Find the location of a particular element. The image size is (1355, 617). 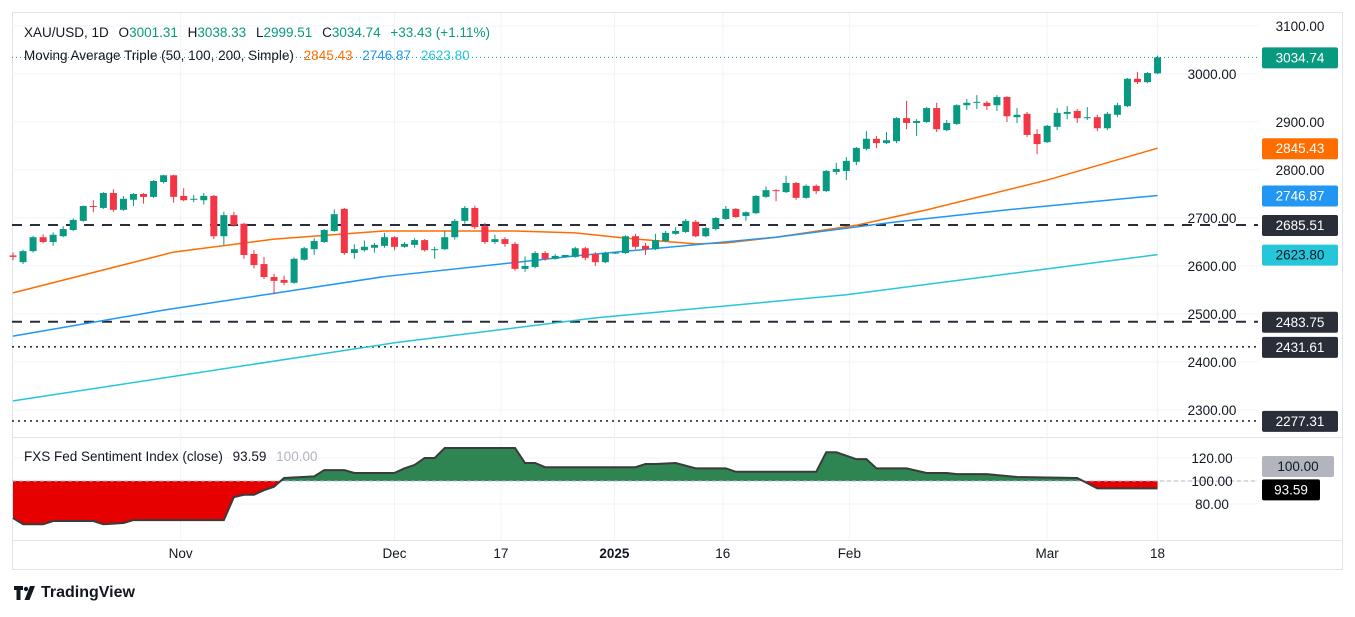

time-tick-label: 16 is located at coordinates (722, 553).